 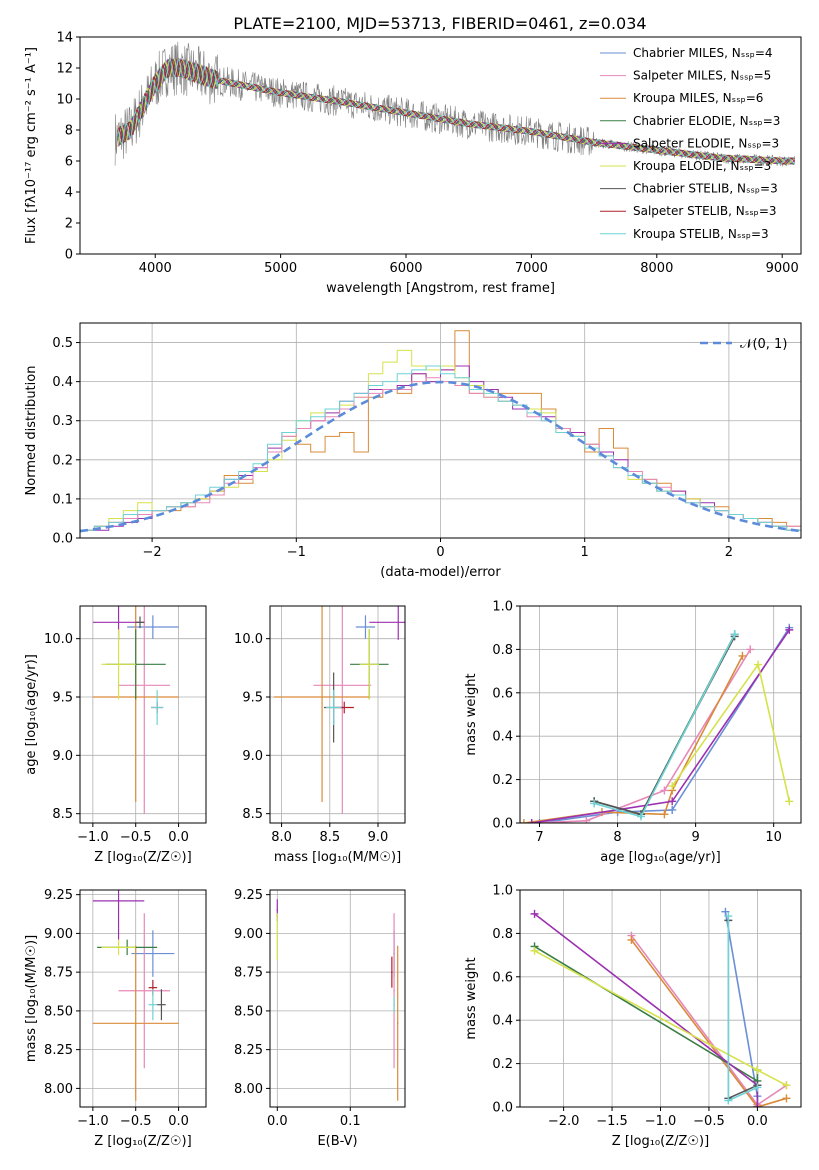 What do you see at coordinates (64, 69) in the screenshot?
I see `y-tick-label: 12` at bounding box center [64, 69].